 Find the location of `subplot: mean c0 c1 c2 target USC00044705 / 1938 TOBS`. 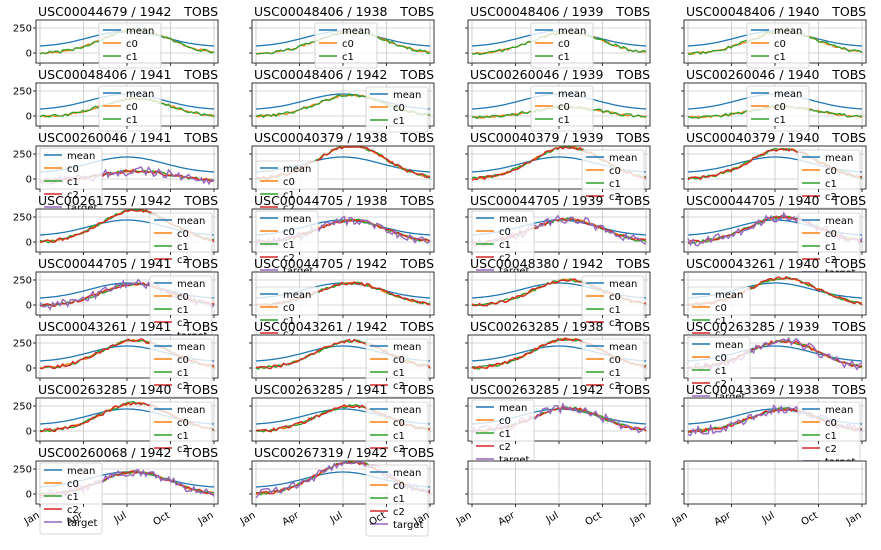

subplot: mean c0 c1 c2 target USC00044705 / 1938 TOBS is located at coordinates (342, 238).